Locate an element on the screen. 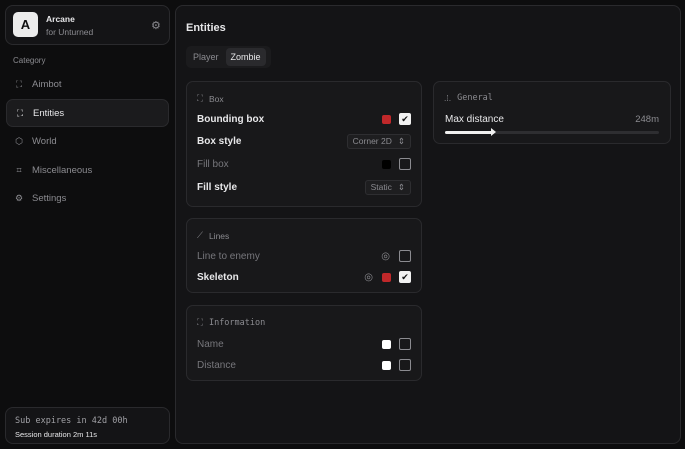 The image size is (685, 449). sub-expires-text: Sub expires in 42d 00h is located at coordinates (71, 421).